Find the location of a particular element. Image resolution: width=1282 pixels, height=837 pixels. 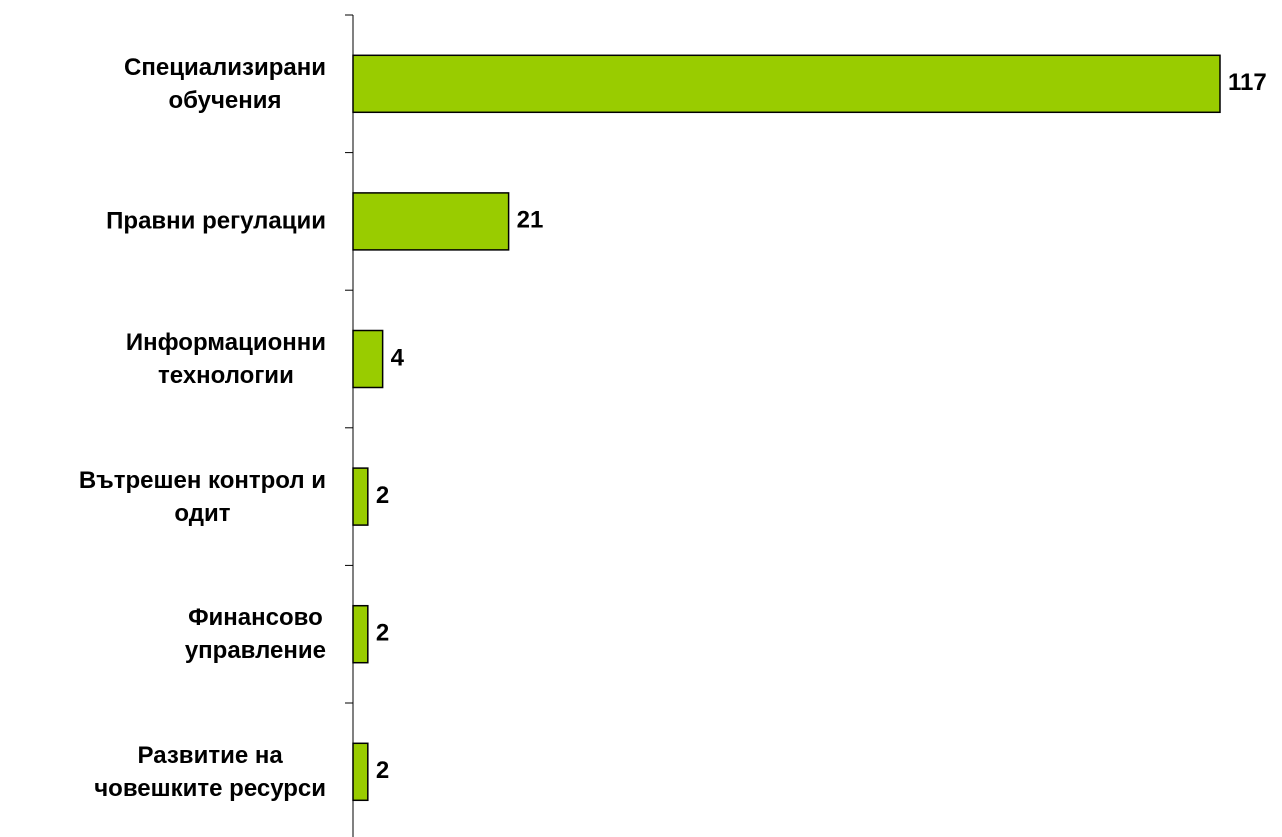

category-label: Вътрешен контрол и одит is located at coordinates (202, 496).